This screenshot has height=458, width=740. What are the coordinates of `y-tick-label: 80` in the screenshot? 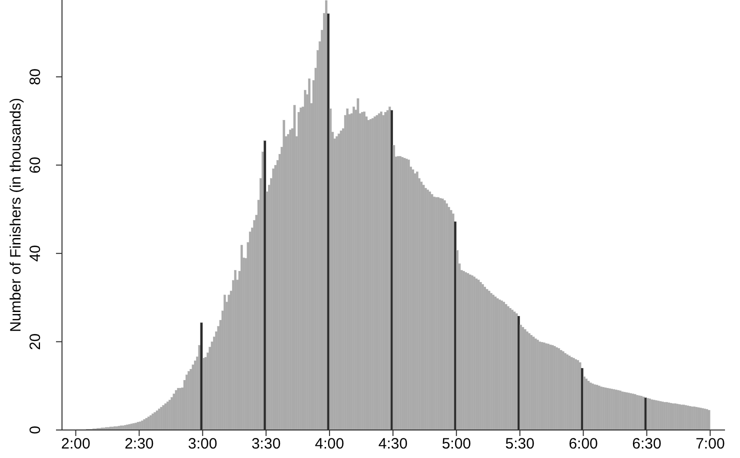 It's located at (35, 77).